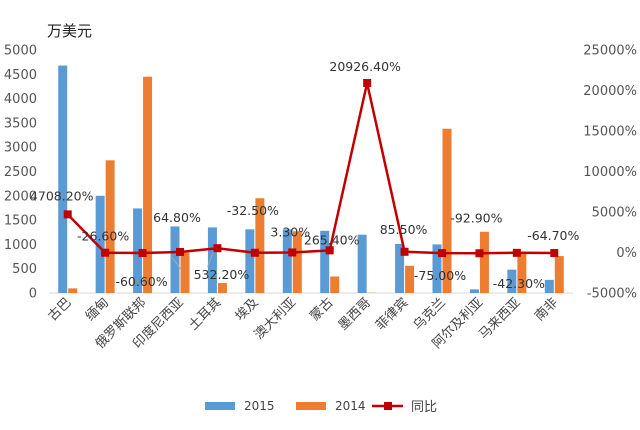  Describe the element at coordinates (33, 294) in the screenshot. I see `left-tick-label: 0` at that location.